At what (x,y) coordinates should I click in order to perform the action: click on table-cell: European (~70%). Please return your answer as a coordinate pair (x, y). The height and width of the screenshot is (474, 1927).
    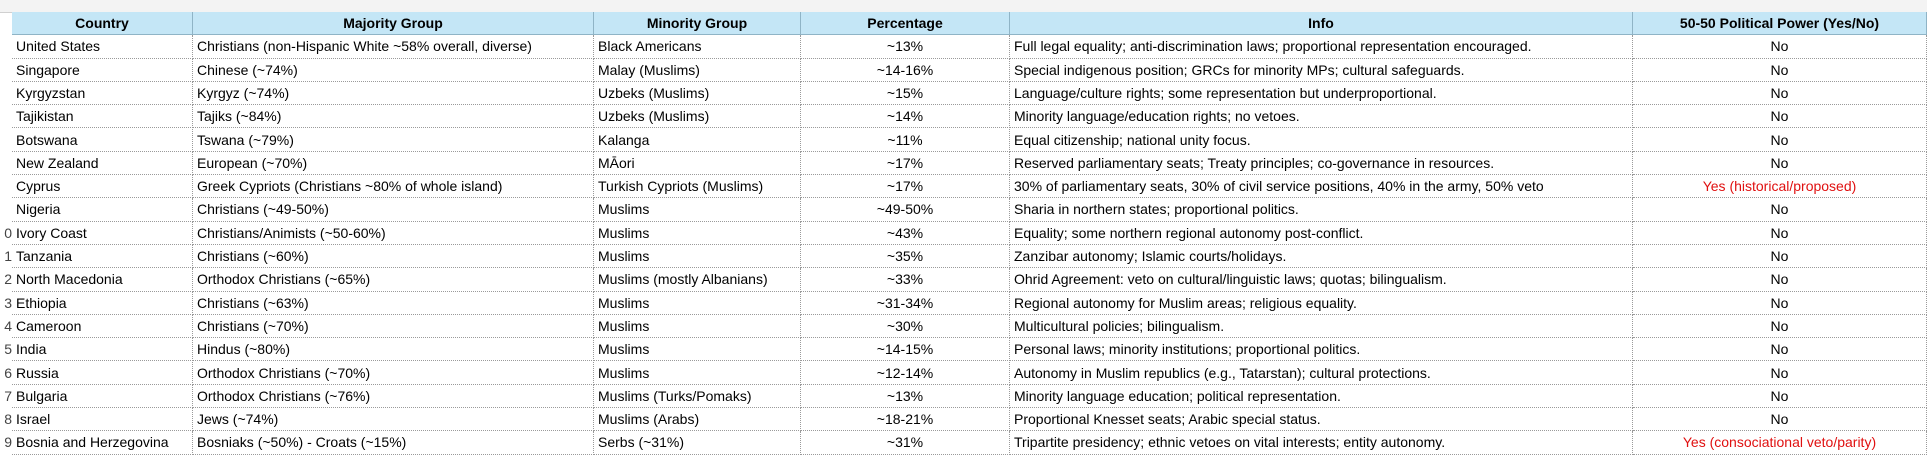
    Looking at the image, I should click on (393, 163).